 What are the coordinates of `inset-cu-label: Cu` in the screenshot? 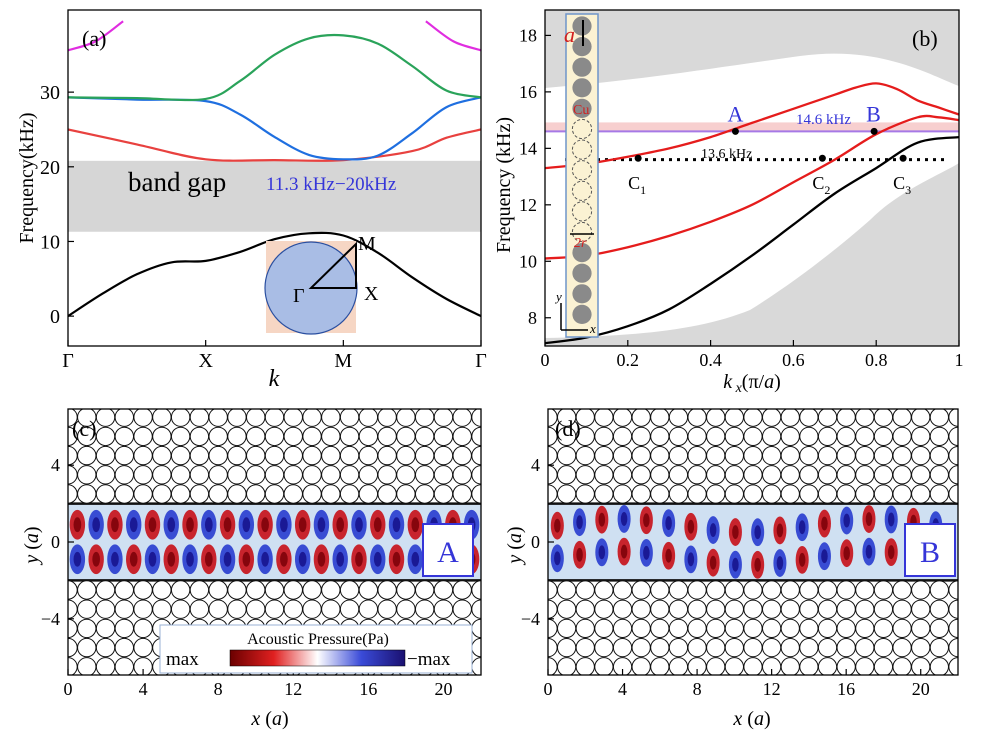 It's located at (581, 110).